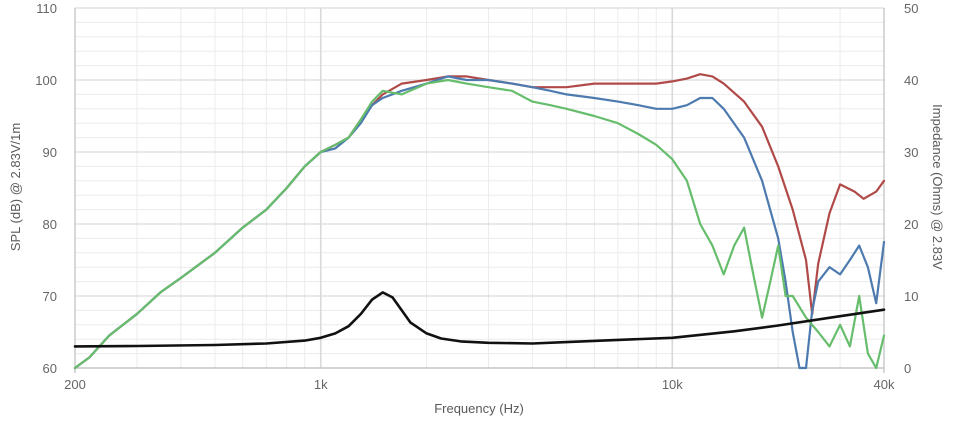  Describe the element at coordinates (672, 384) in the screenshot. I see `x-tick-label: 10k` at that location.